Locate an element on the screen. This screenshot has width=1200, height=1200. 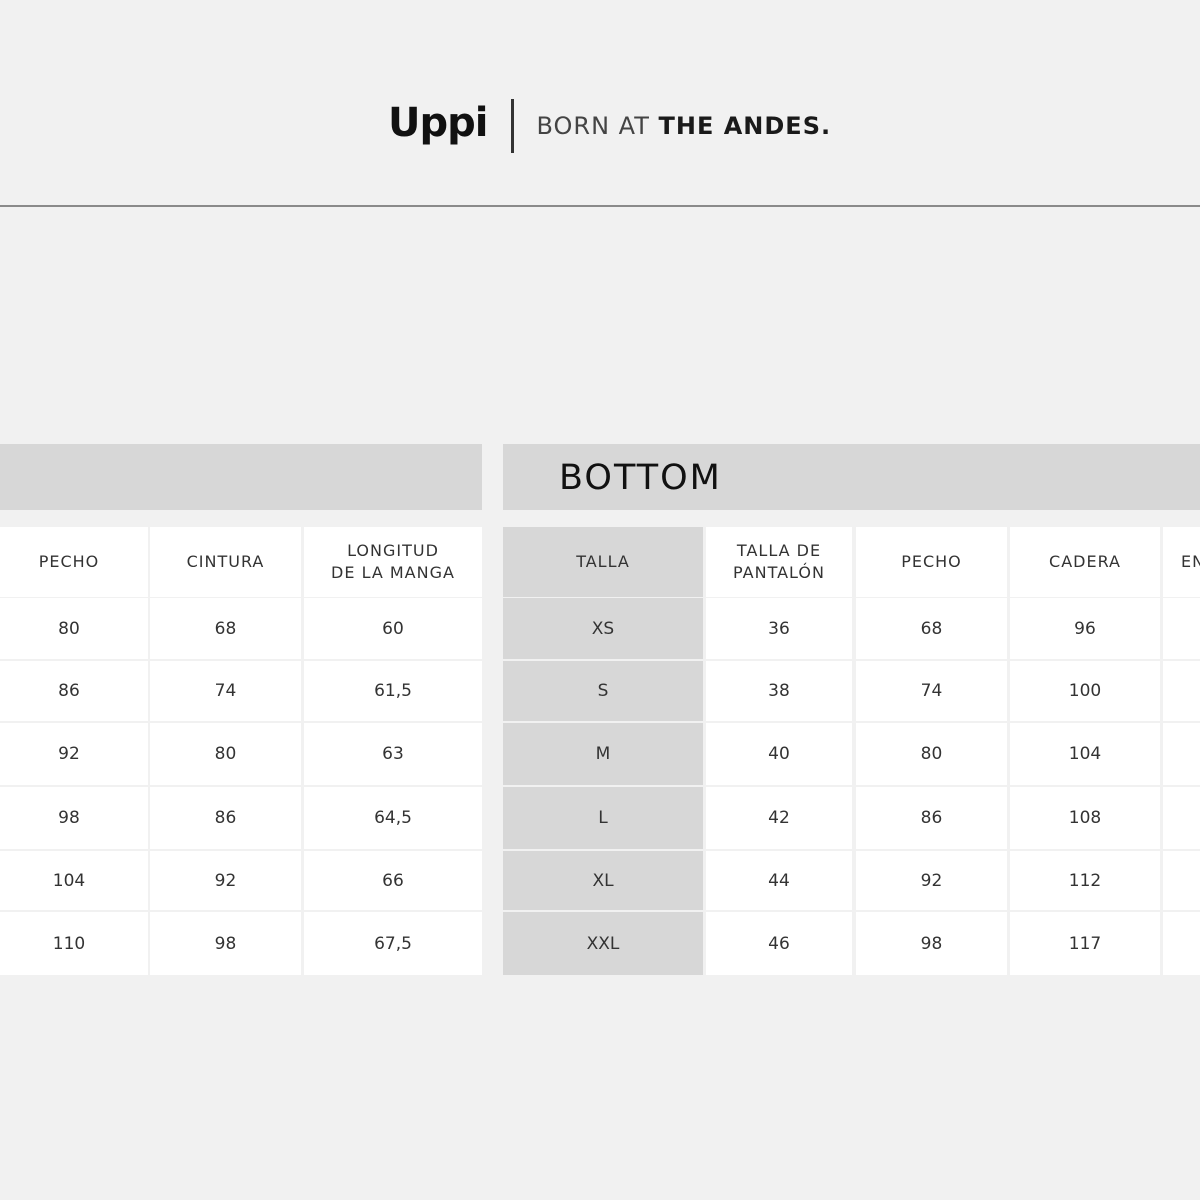
table-cell: 44 is located at coordinates (779, 880).